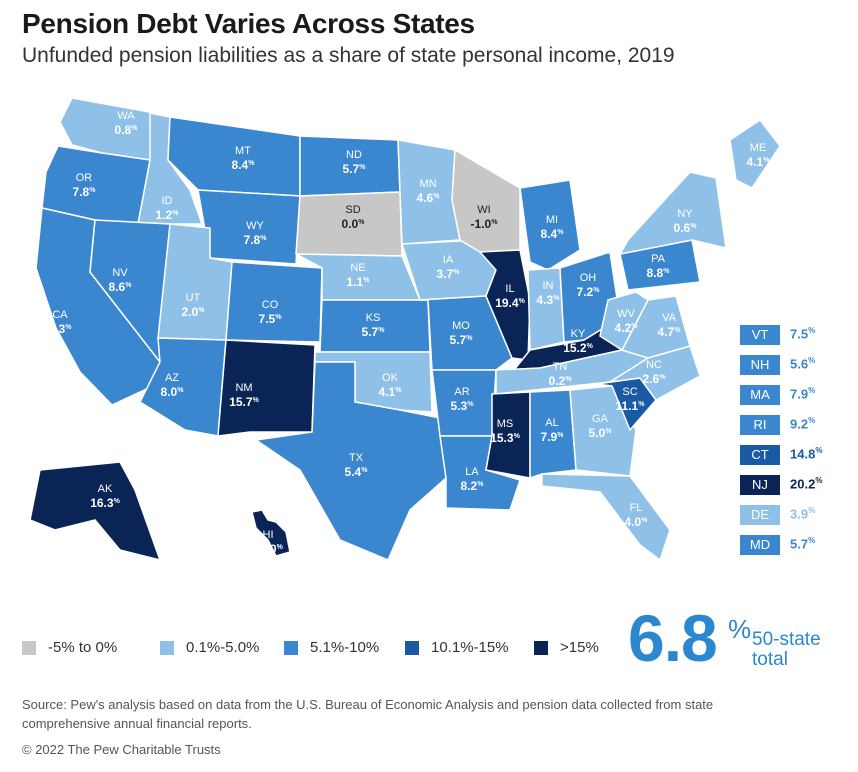 The image size is (858, 772). What do you see at coordinates (803, 424) in the screenshot?
I see `side-value-ri: 9.2%` at bounding box center [803, 424].